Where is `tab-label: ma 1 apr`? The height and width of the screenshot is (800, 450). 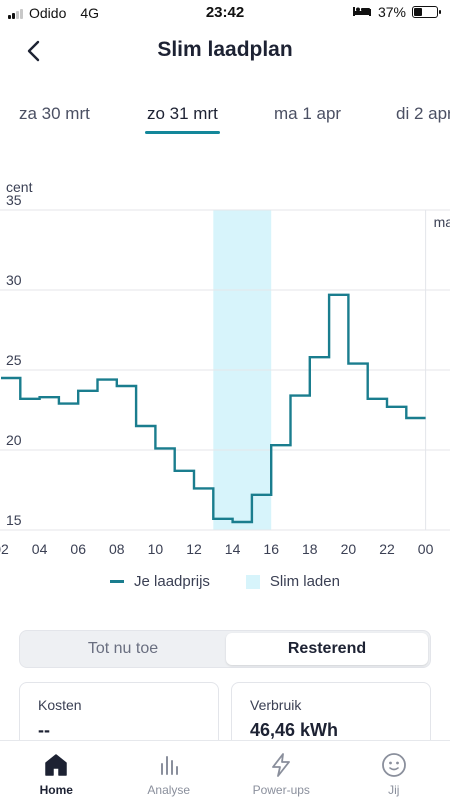
tab-label: ma 1 apr is located at coordinates (308, 113).